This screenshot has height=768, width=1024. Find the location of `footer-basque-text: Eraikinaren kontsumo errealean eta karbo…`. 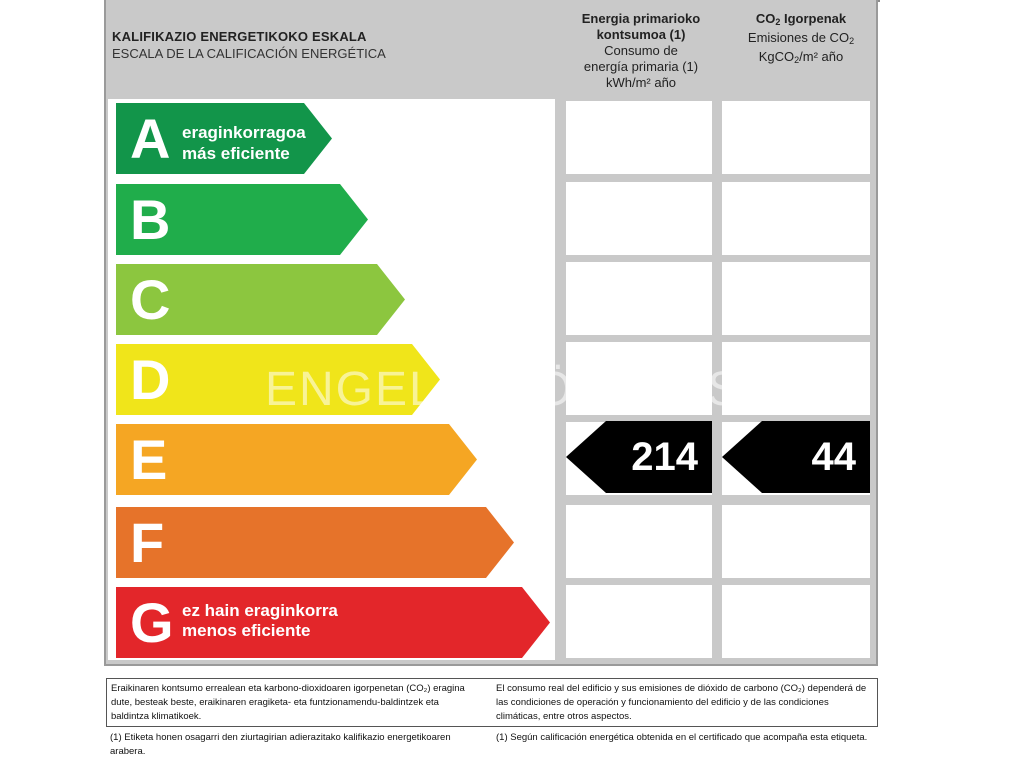

footer-basque-text: Eraikinaren kontsumo errealean eta karbo… is located at coordinates (288, 702).